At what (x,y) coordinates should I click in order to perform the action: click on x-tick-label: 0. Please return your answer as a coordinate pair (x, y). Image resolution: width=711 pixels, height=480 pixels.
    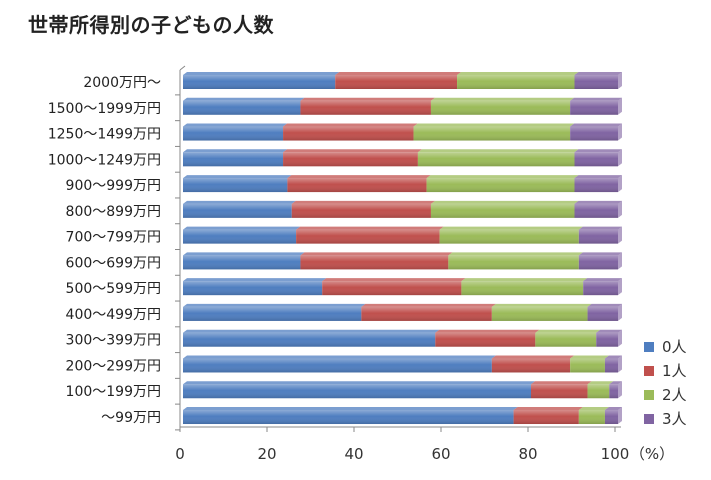
    Looking at the image, I should click on (180, 454).